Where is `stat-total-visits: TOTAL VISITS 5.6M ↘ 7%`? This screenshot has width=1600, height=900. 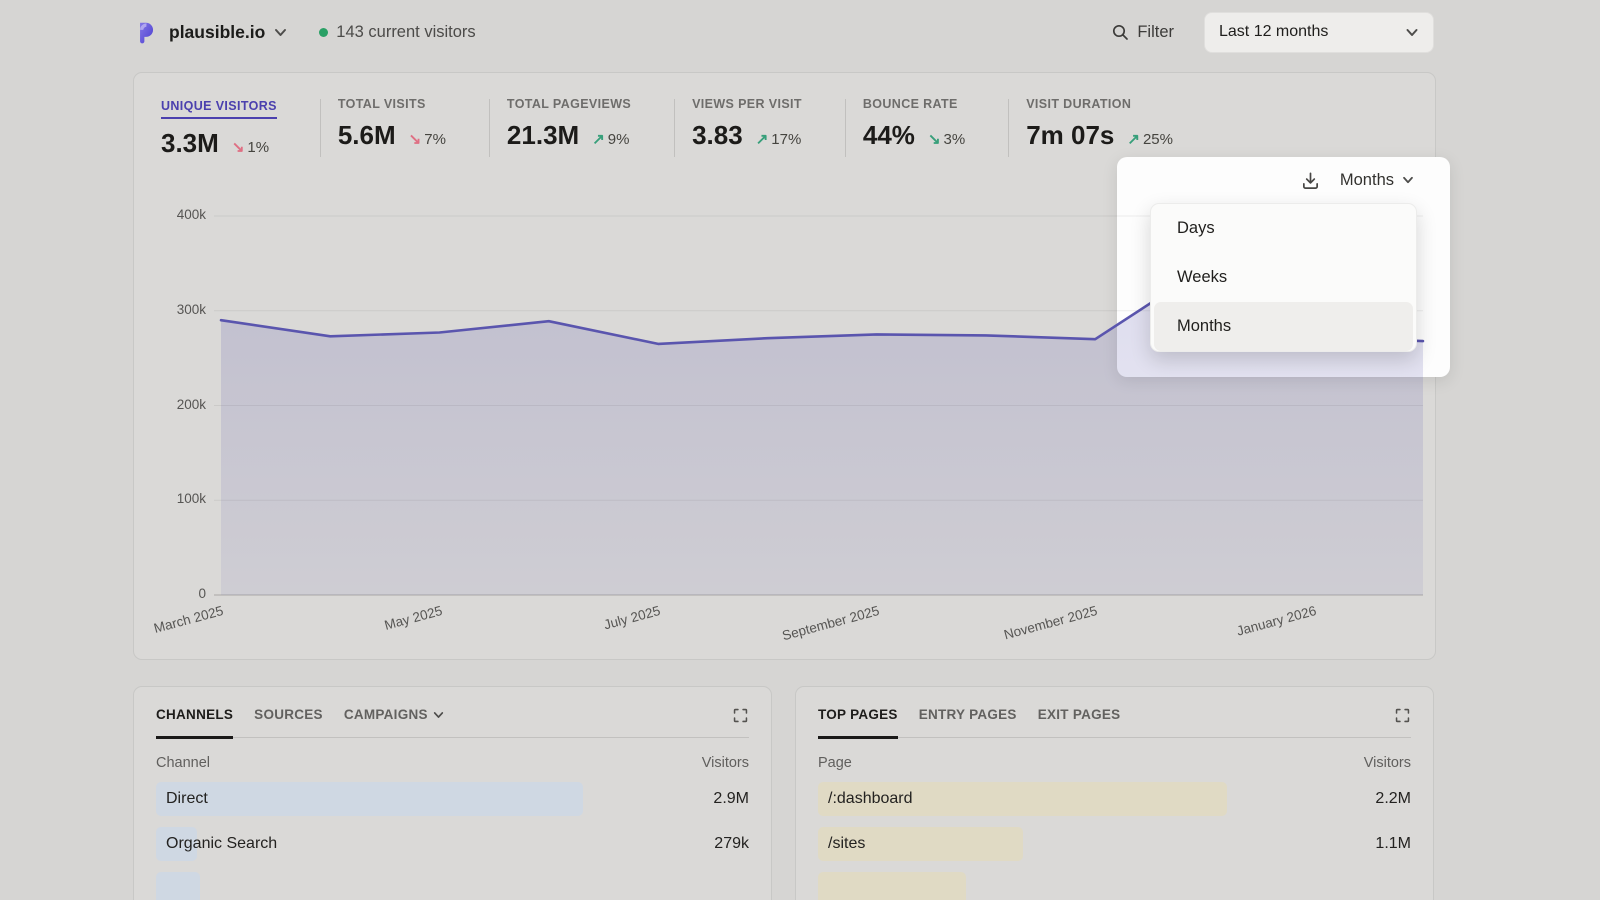 stat-total-visits: TOTAL VISITS 5.6M ↘ 7% is located at coordinates (405, 128).